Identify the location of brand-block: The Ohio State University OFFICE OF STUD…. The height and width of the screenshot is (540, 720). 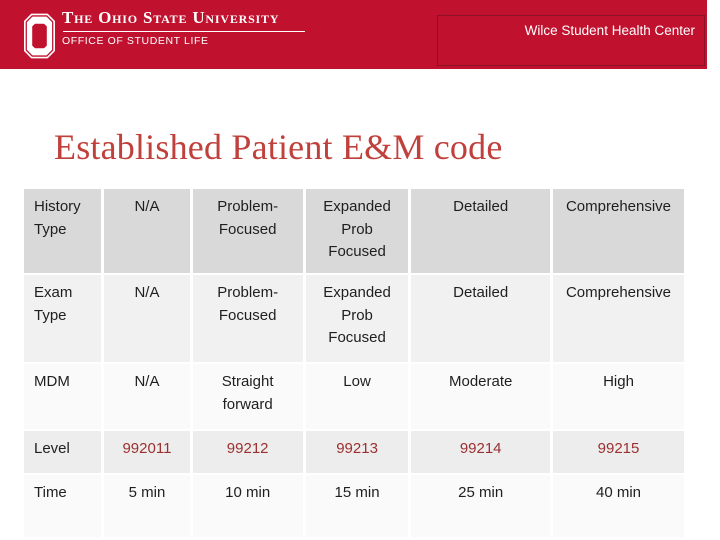
(183, 27).